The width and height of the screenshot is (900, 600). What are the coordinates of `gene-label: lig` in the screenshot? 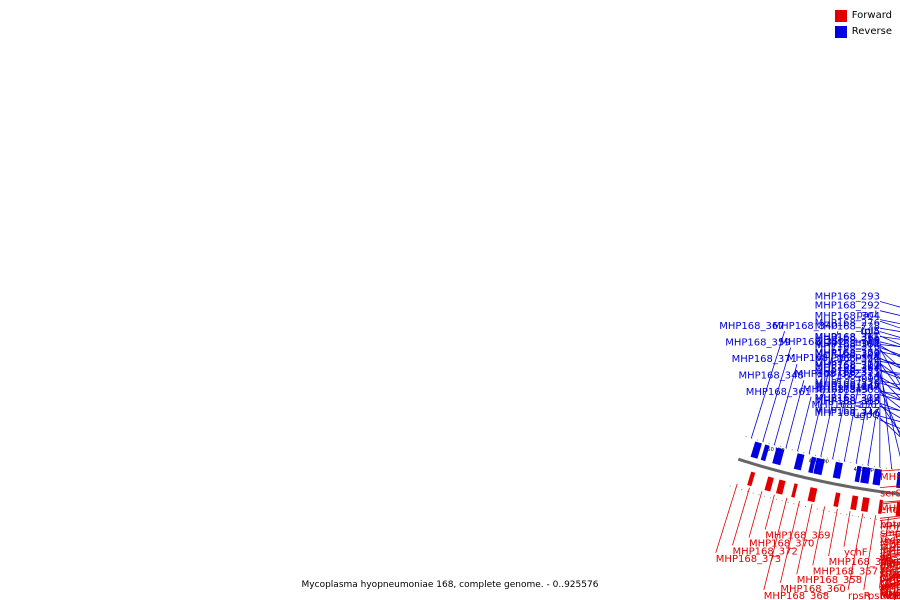 It's located at (886, 556).